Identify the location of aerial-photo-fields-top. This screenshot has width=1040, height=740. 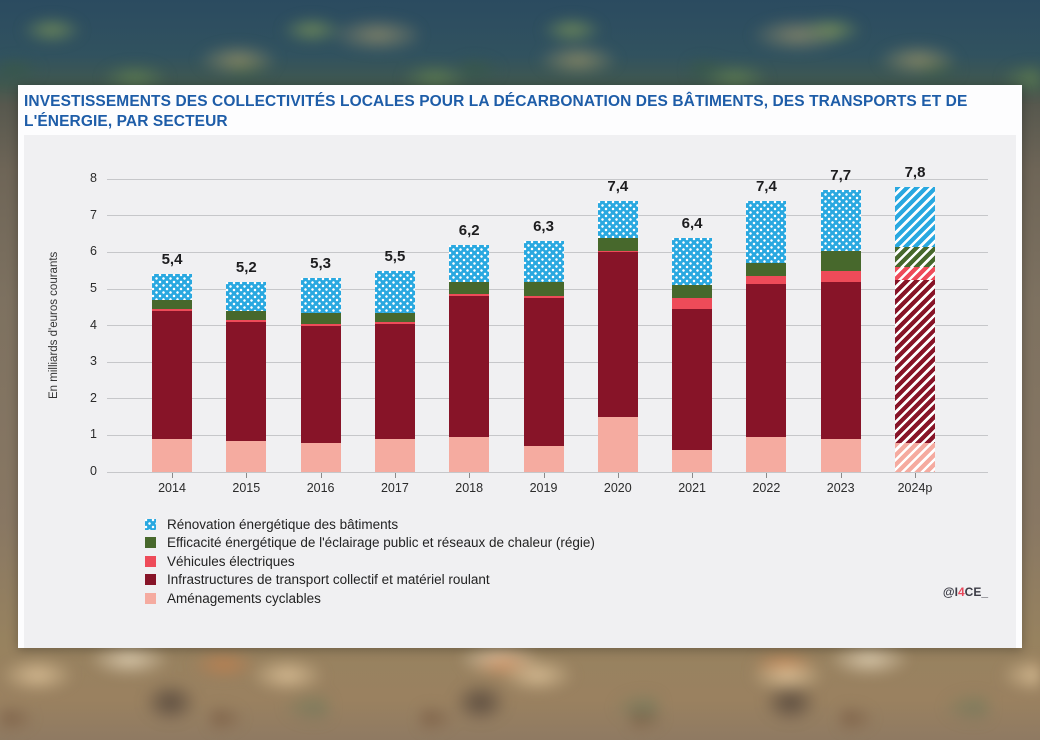
(520, 50).